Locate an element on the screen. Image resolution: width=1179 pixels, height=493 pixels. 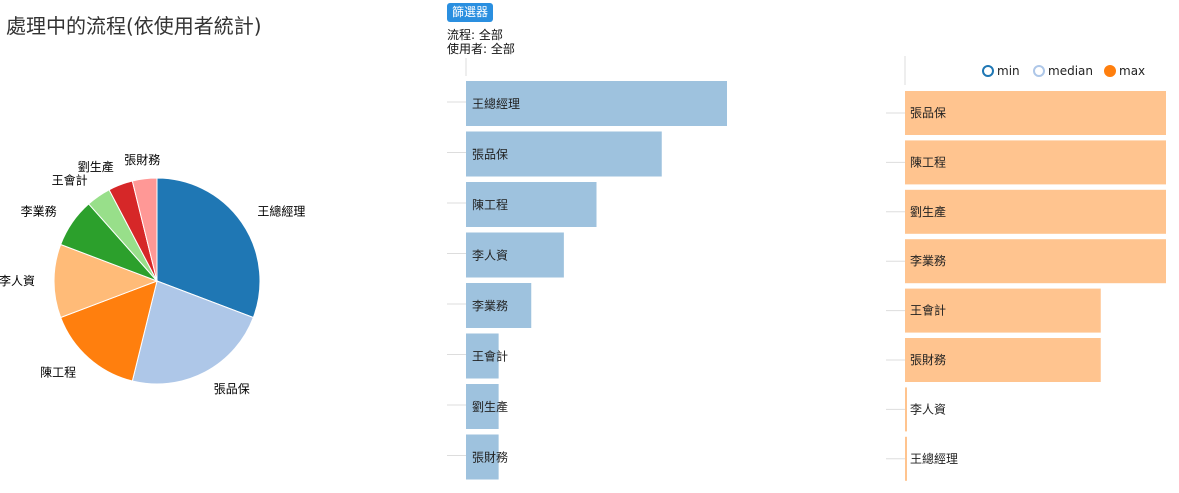
legend-label: min is located at coordinates (1008, 71).